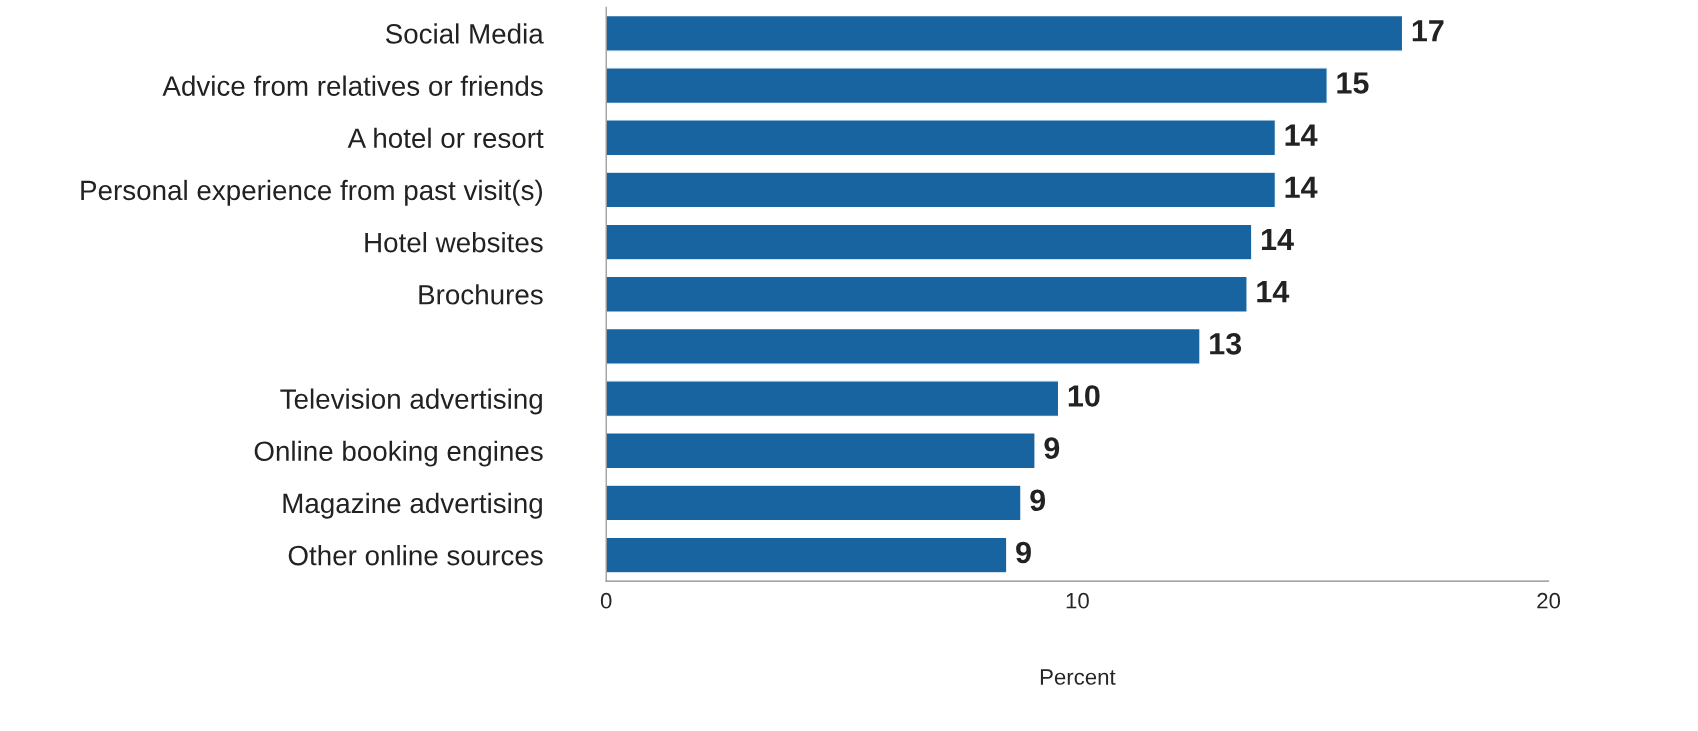 This screenshot has width=1698, height=731. I want to click on data-label: 15, so click(1353, 83).